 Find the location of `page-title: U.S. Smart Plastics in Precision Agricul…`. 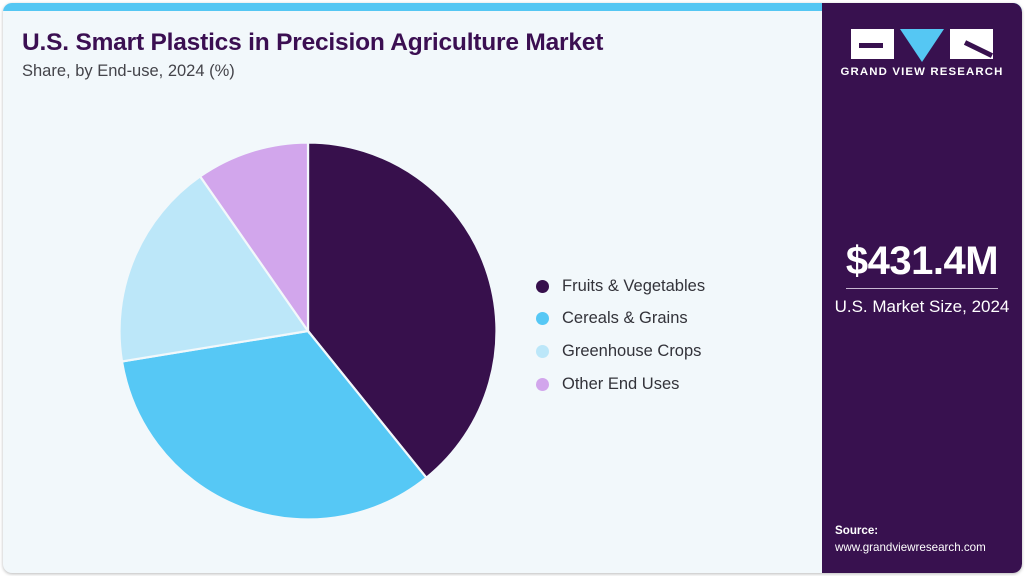

page-title: U.S. Smart Plastics in Precision Agricul… is located at coordinates (313, 42).